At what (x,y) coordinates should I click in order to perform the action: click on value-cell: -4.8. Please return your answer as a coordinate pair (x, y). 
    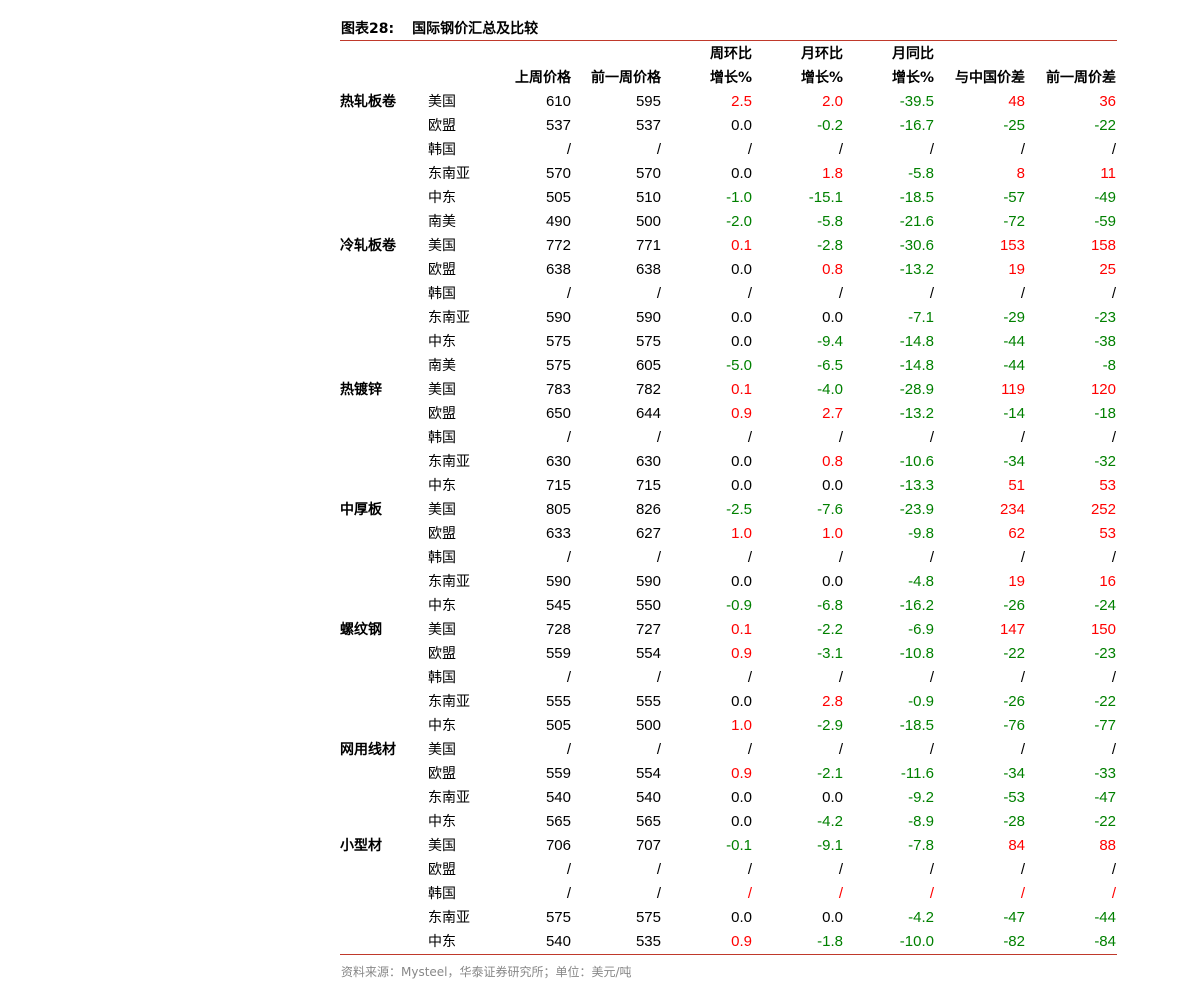
    Looking at the image, I should click on (921, 581).